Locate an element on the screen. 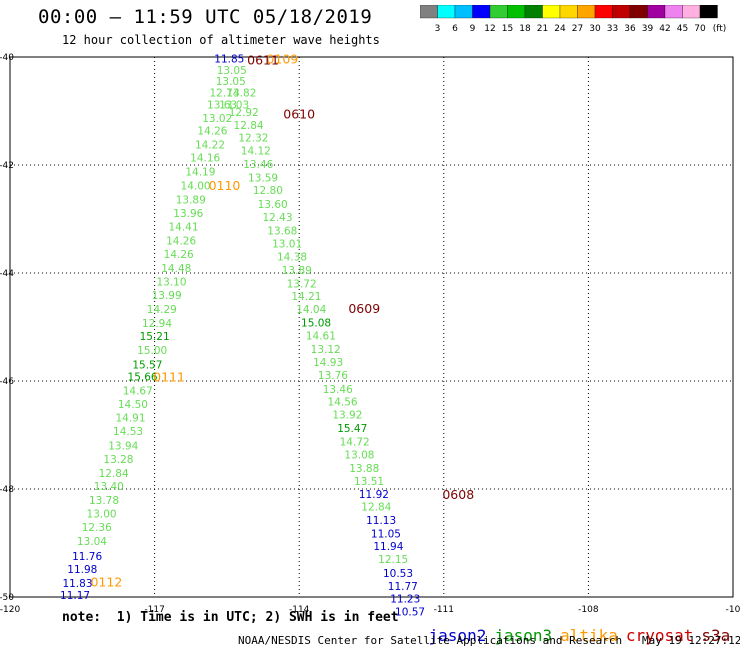 Image resolution: width=740 pixels, height=650 pixels. wave-height-point: 11.98 is located at coordinates (82, 570).